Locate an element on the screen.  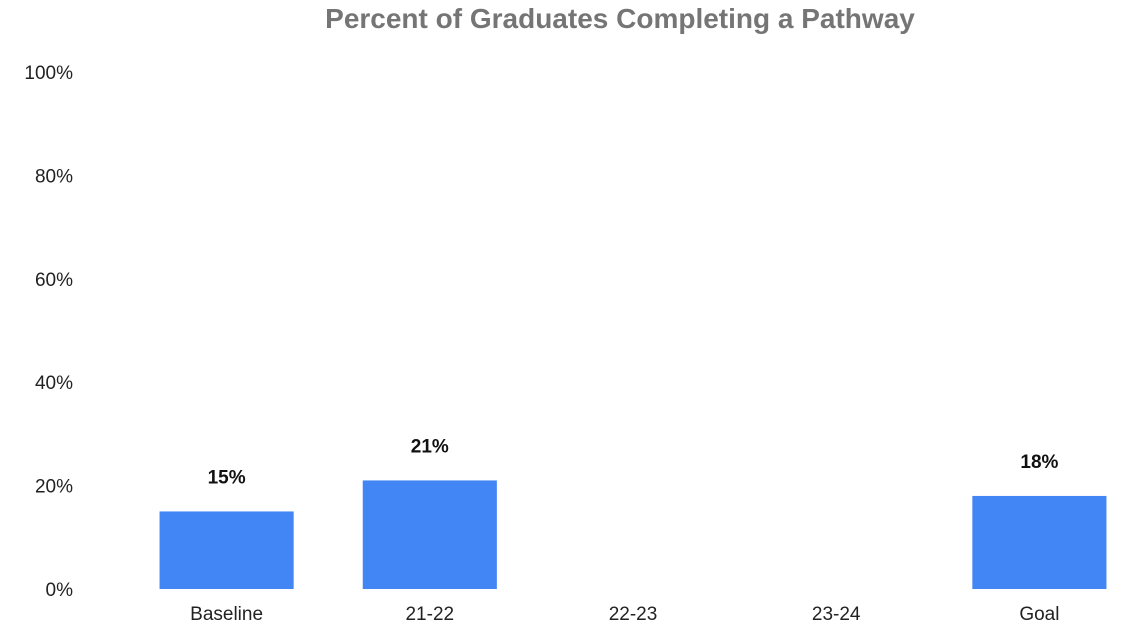
y-tick-label: 60% is located at coordinates (54, 280).